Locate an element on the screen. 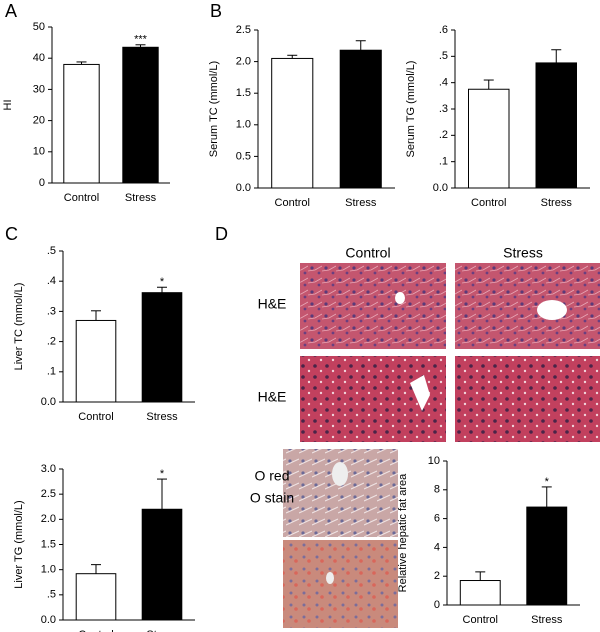 The height and width of the screenshot is (632, 600). y-tick-label: 30 is located at coordinates (39, 89).